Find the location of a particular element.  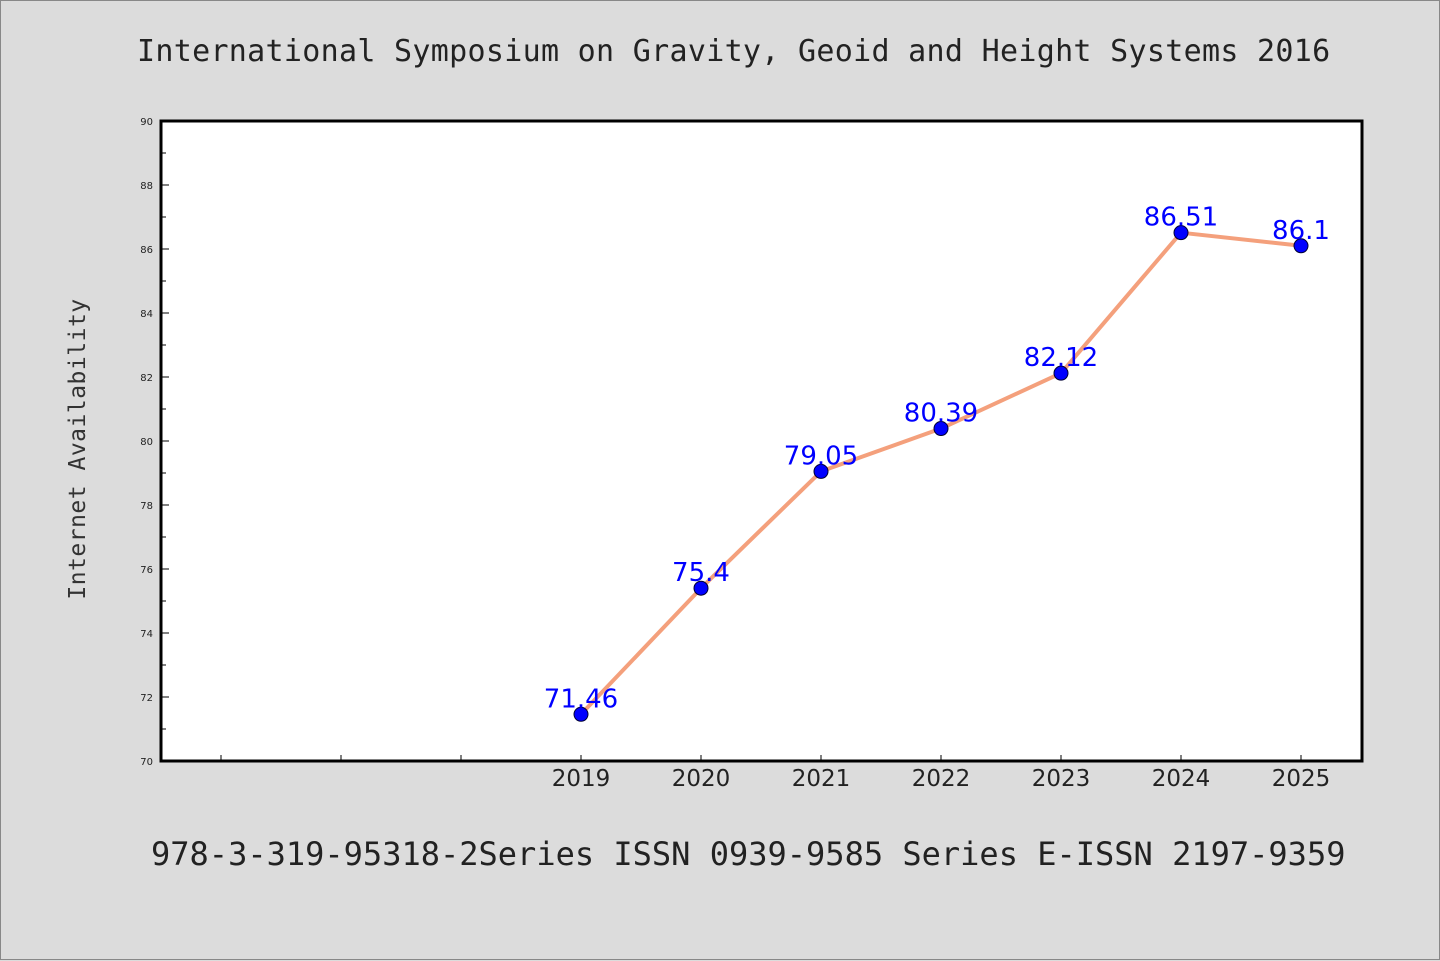

y-tick-label: 88 is located at coordinates (146, 186).